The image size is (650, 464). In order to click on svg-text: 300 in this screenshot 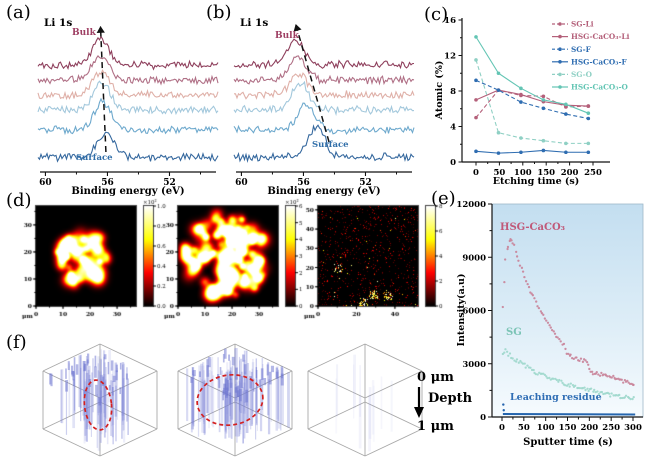, I will do `click(633, 428)`.